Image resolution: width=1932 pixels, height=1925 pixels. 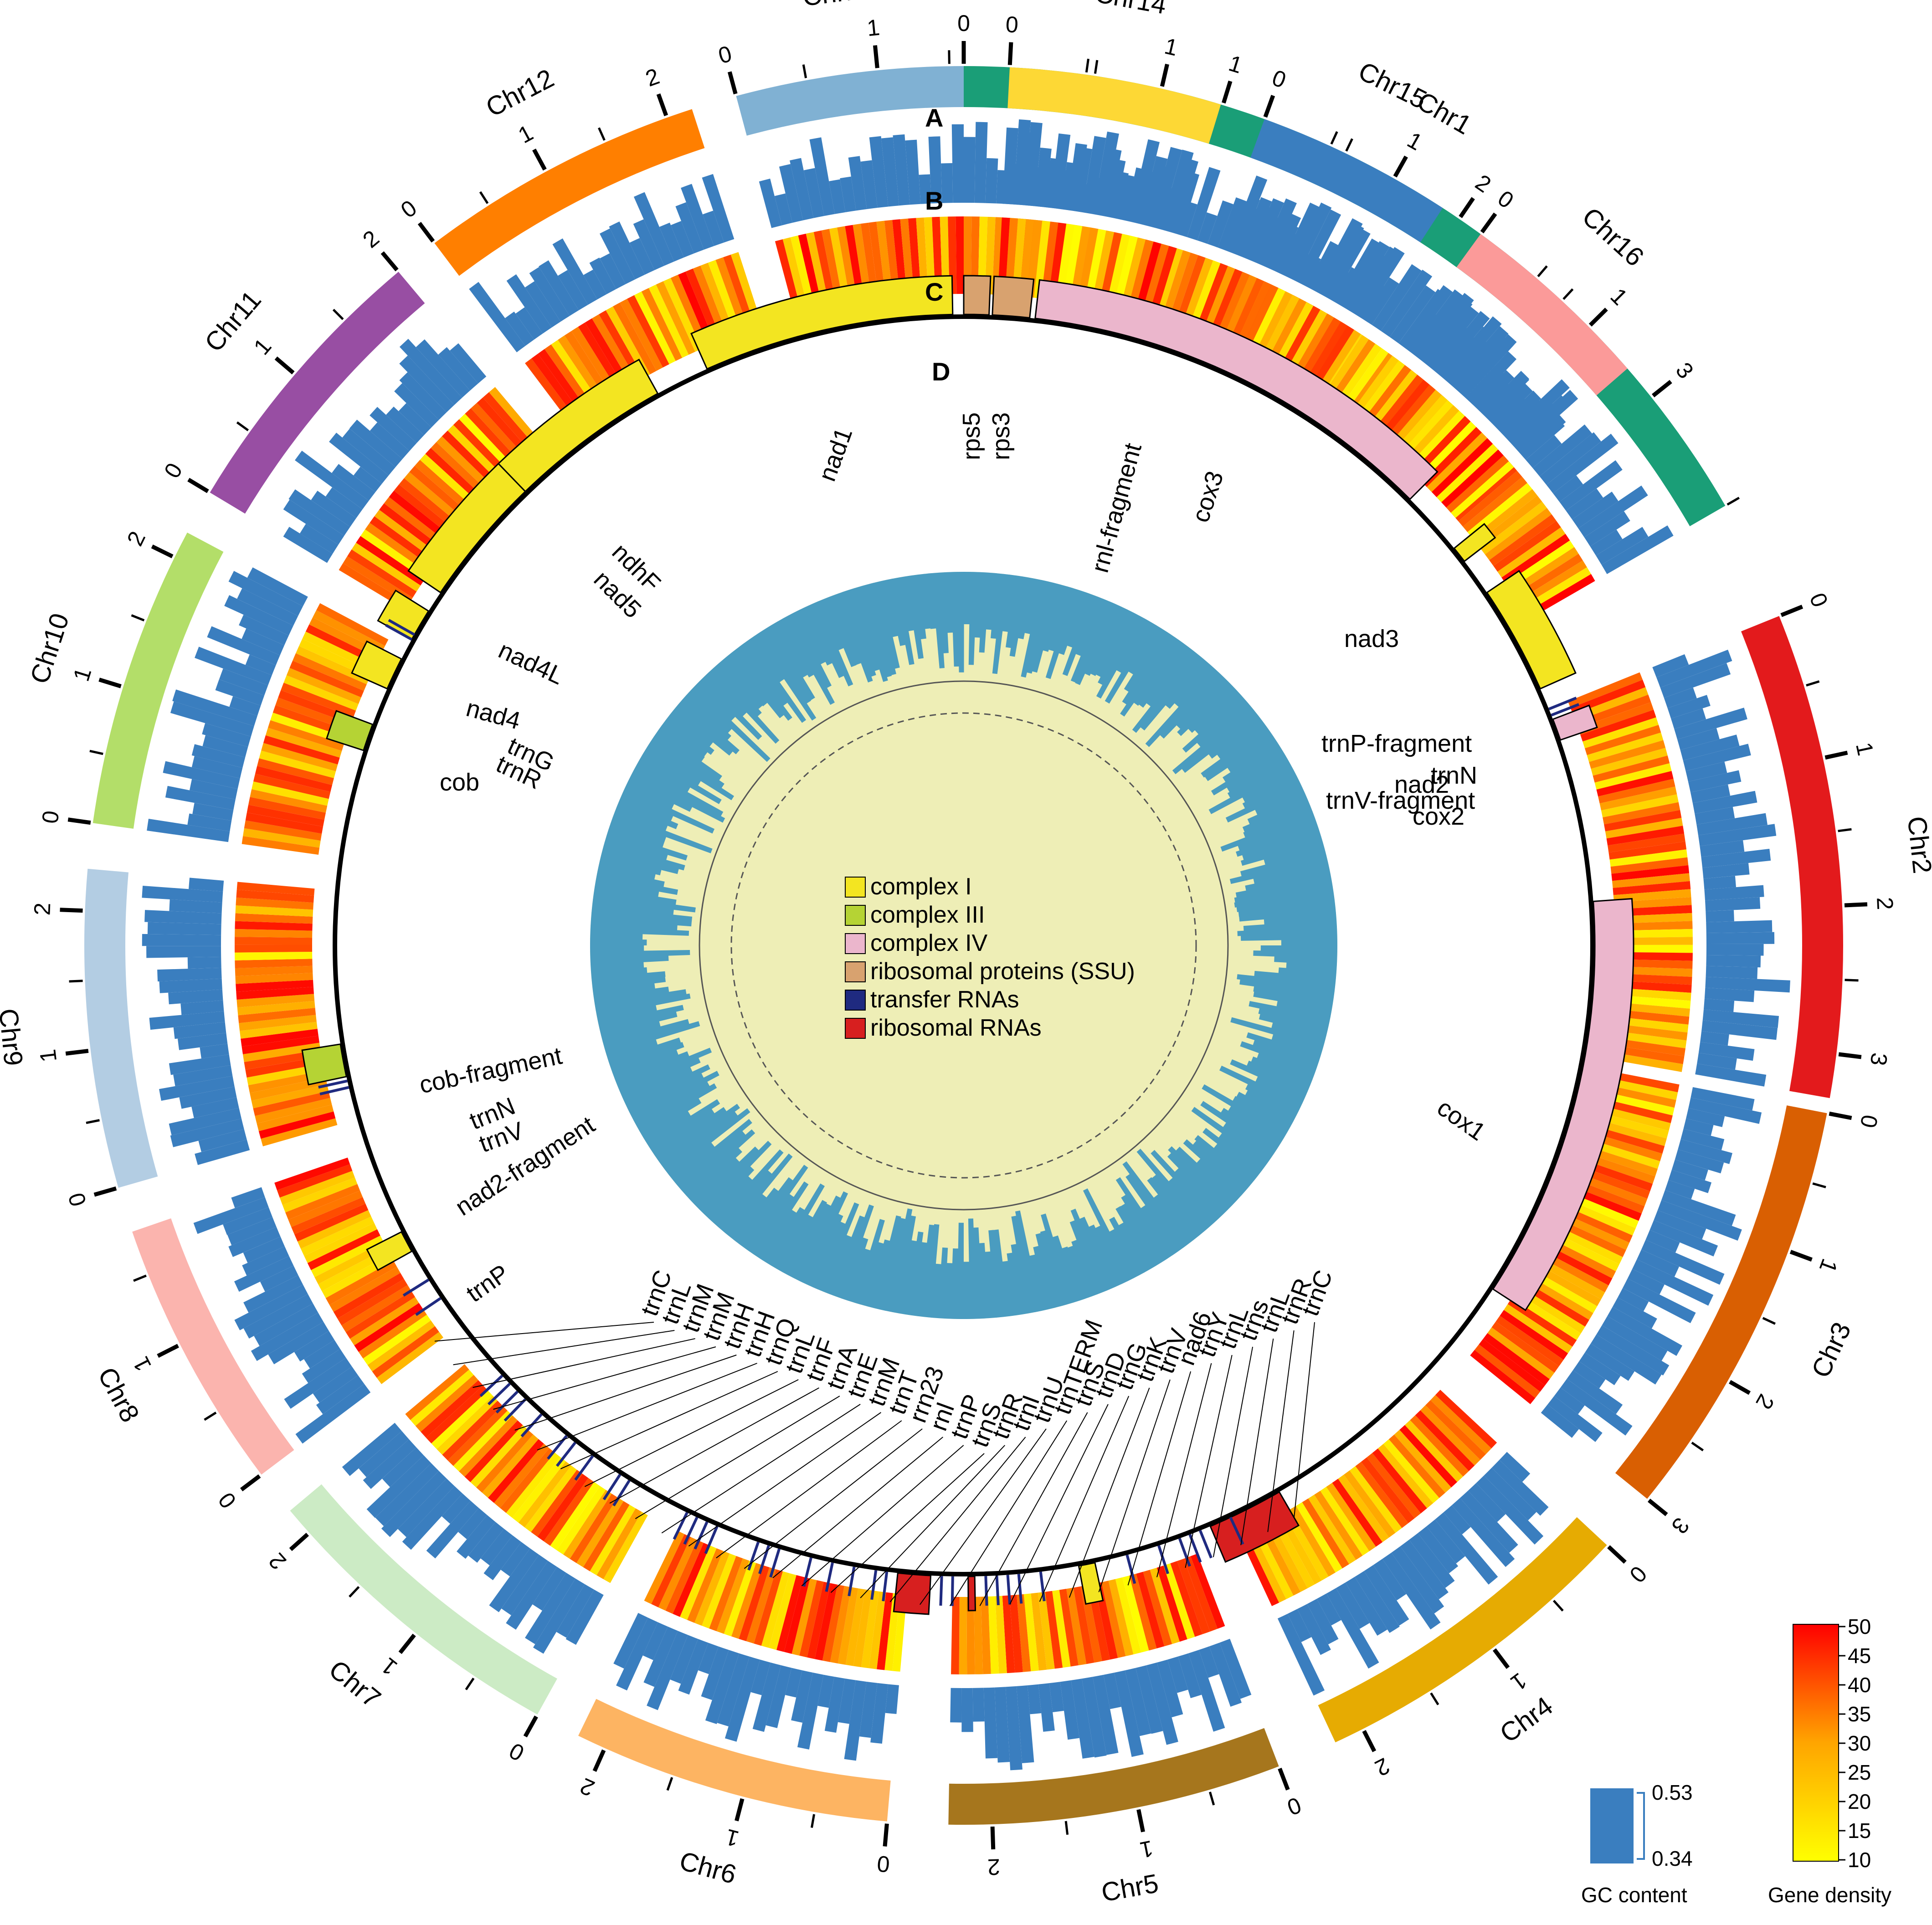 I want to click on chr3-label: Chr3, so click(x=1831, y=1350).